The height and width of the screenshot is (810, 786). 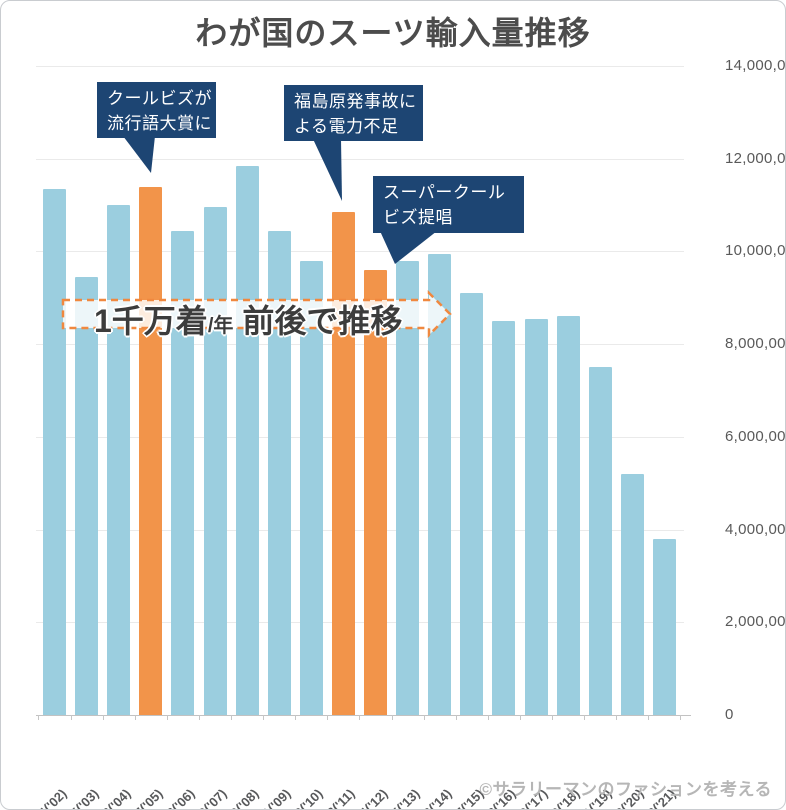 I want to click on trend-arrow-label-suffix: 前後で推移, so click(x=322, y=321).